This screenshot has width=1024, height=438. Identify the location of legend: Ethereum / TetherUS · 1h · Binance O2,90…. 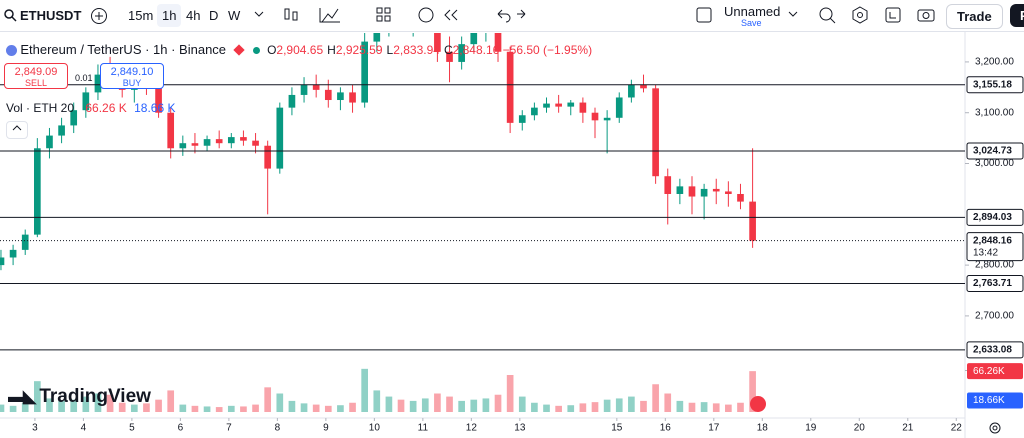
(299, 49).